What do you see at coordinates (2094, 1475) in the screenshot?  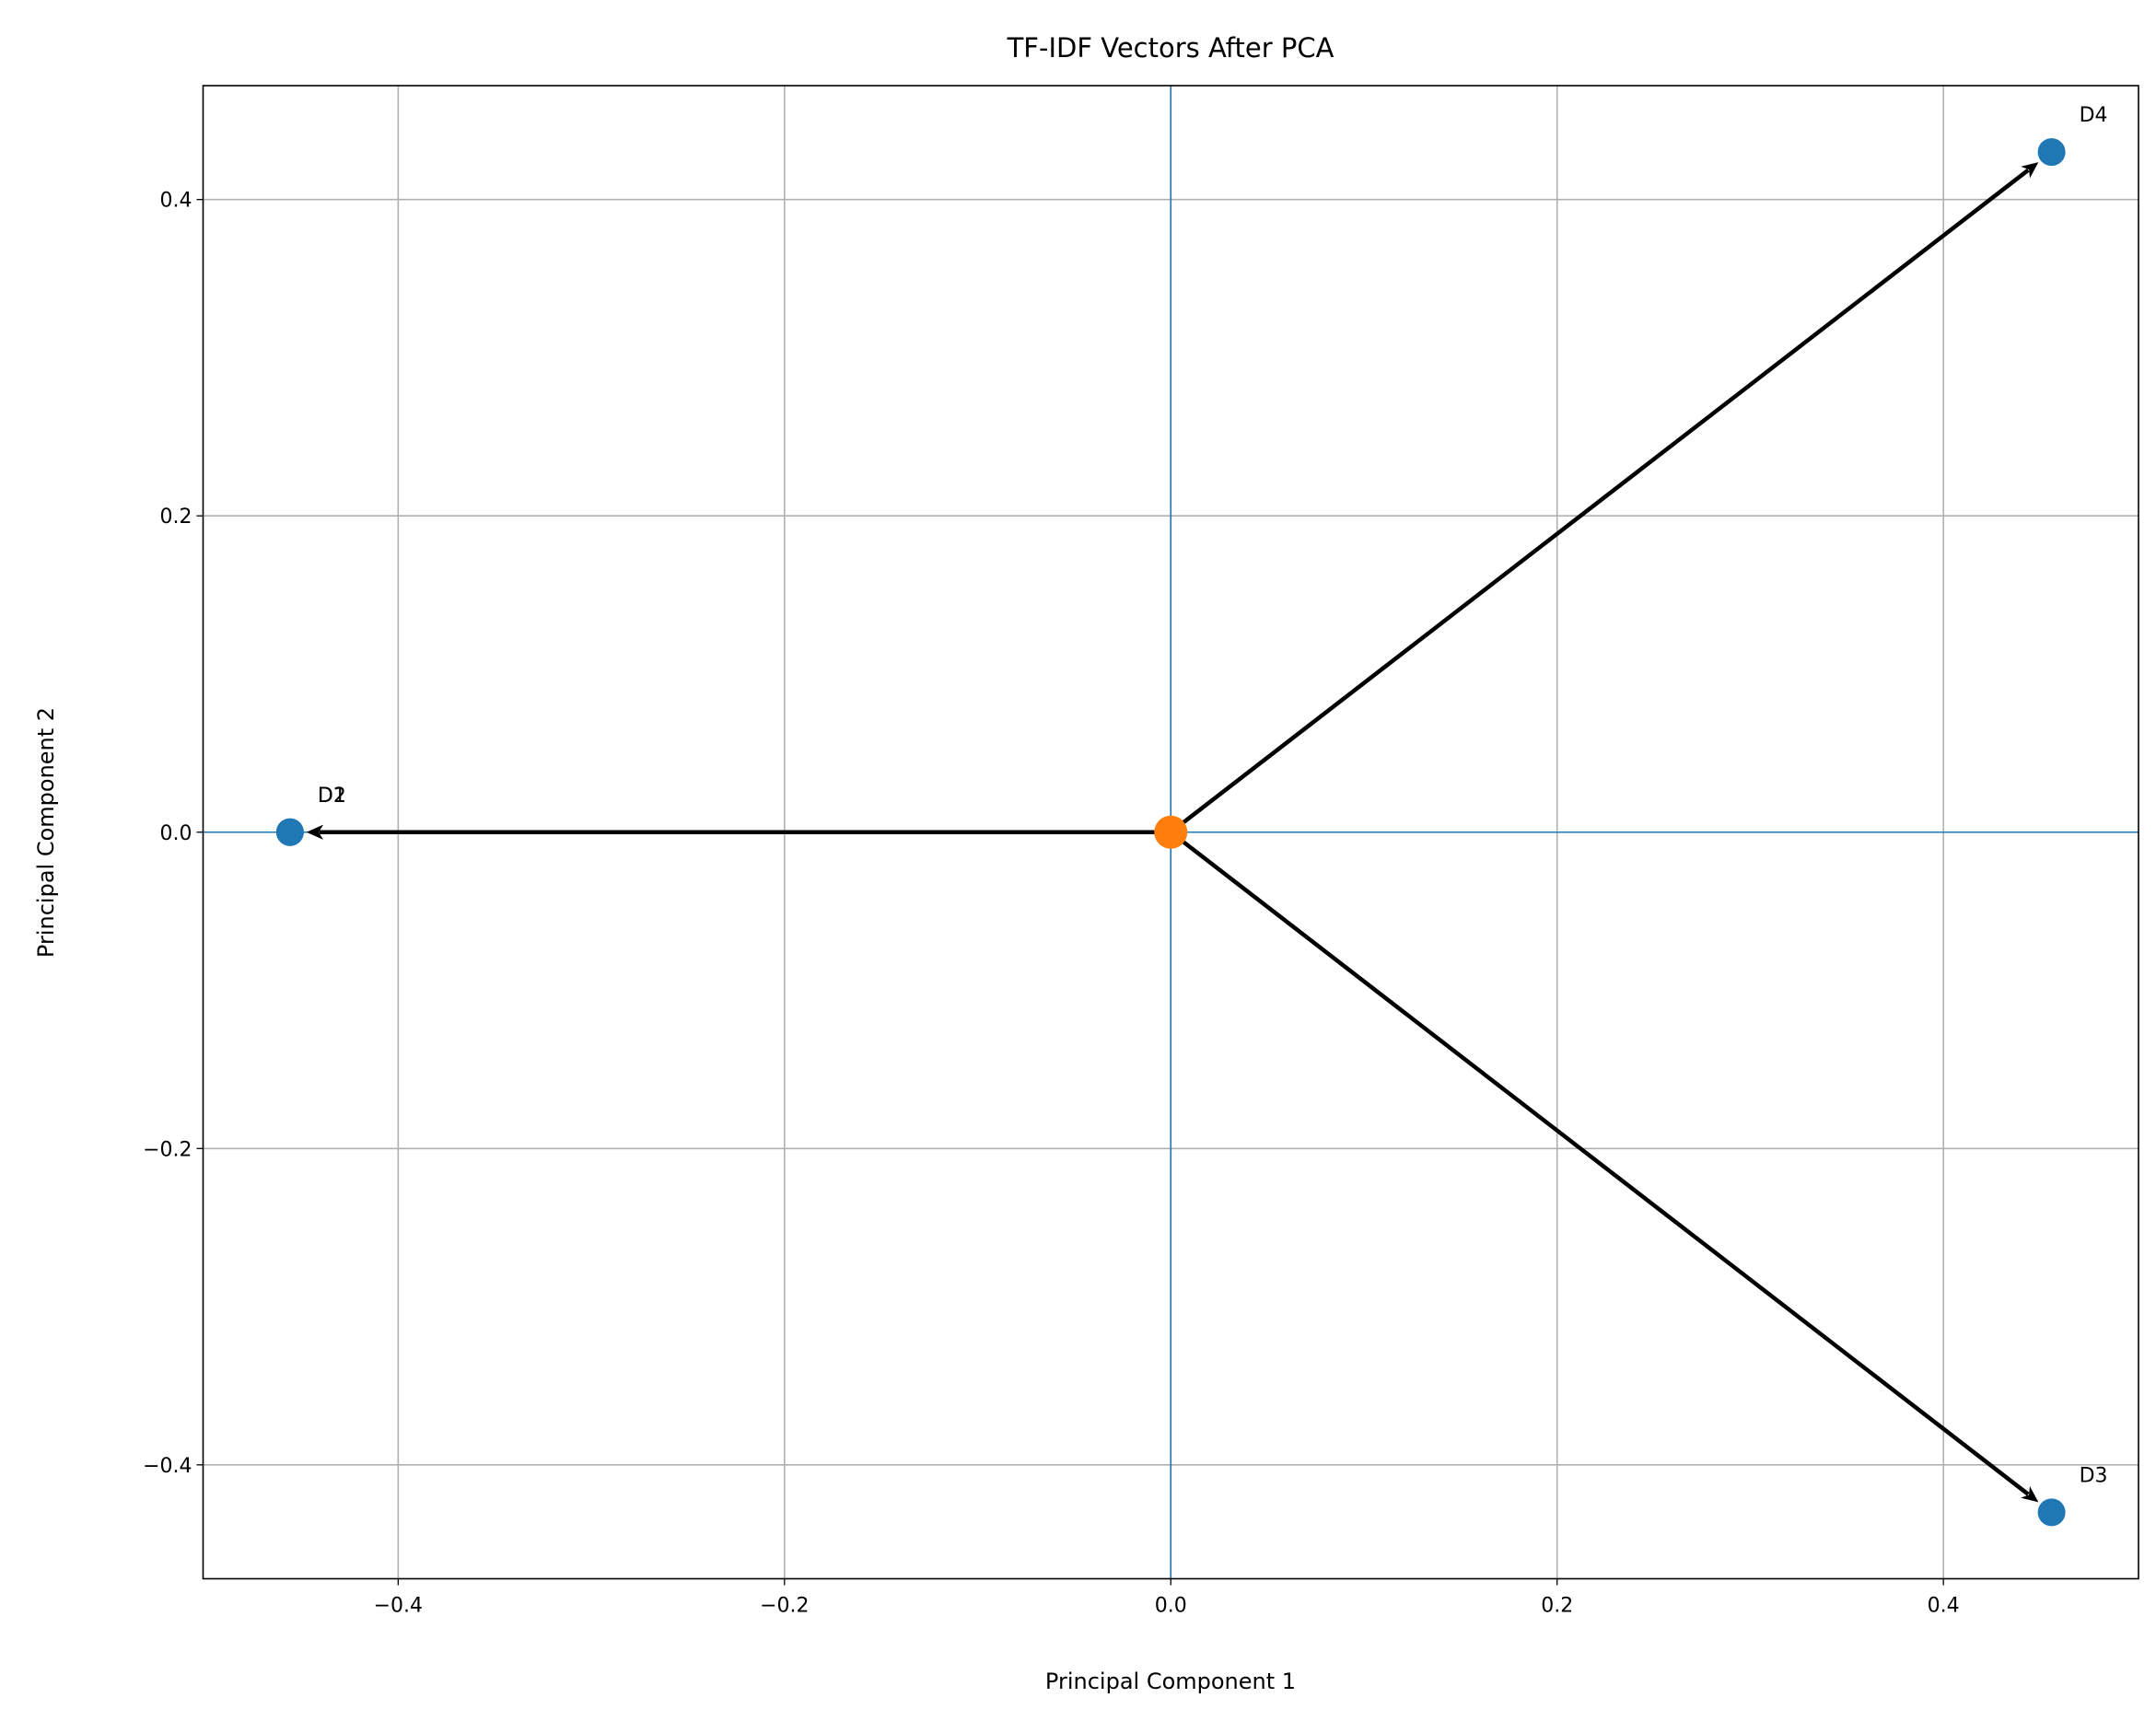 I see `point-label: D3` at bounding box center [2094, 1475].